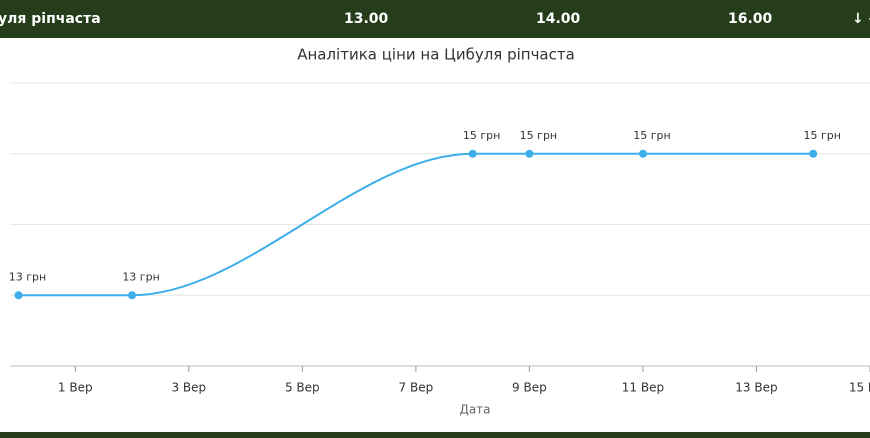  Describe the element at coordinates (643, 388) in the screenshot. I see `x-tick-label: 11 Вер` at that location.